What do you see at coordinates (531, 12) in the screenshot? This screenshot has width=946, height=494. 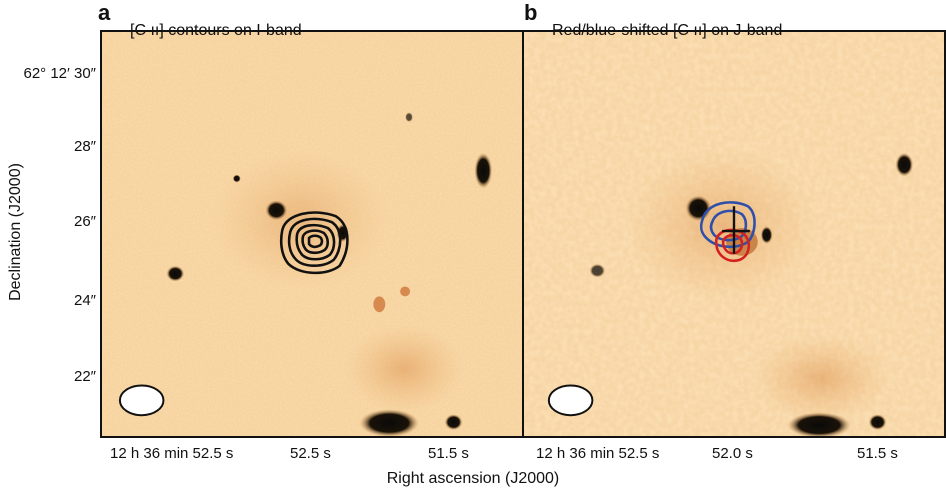 I see `panel-b-letter: b` at bounding box center [531, 12].